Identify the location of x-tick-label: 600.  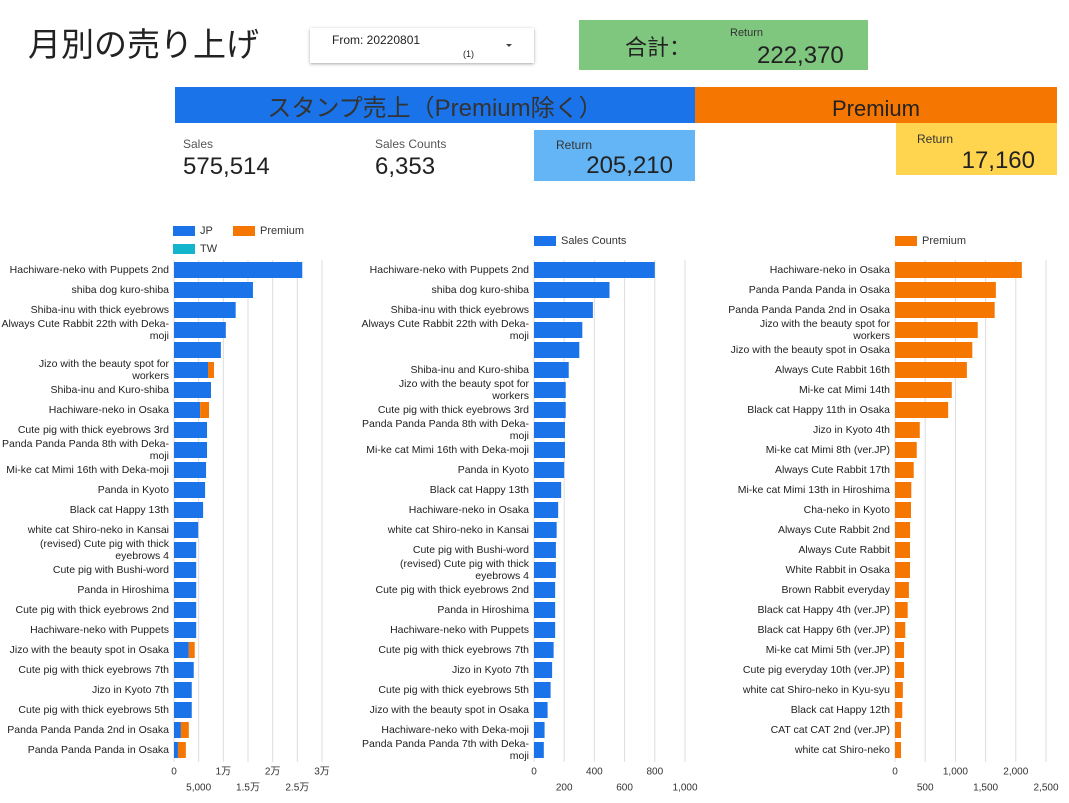
(624, 788).